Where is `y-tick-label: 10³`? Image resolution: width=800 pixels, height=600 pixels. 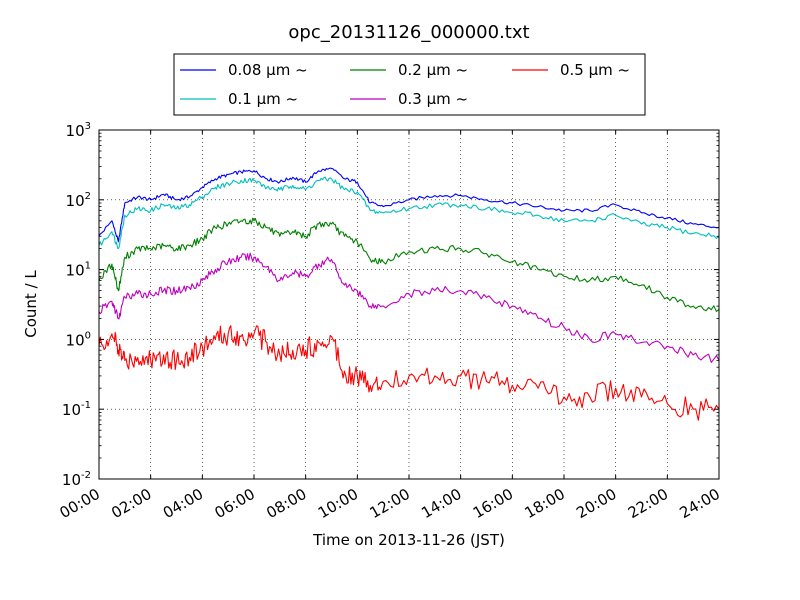 y-tick-label: 10³ is located at coordinates (78, 130).